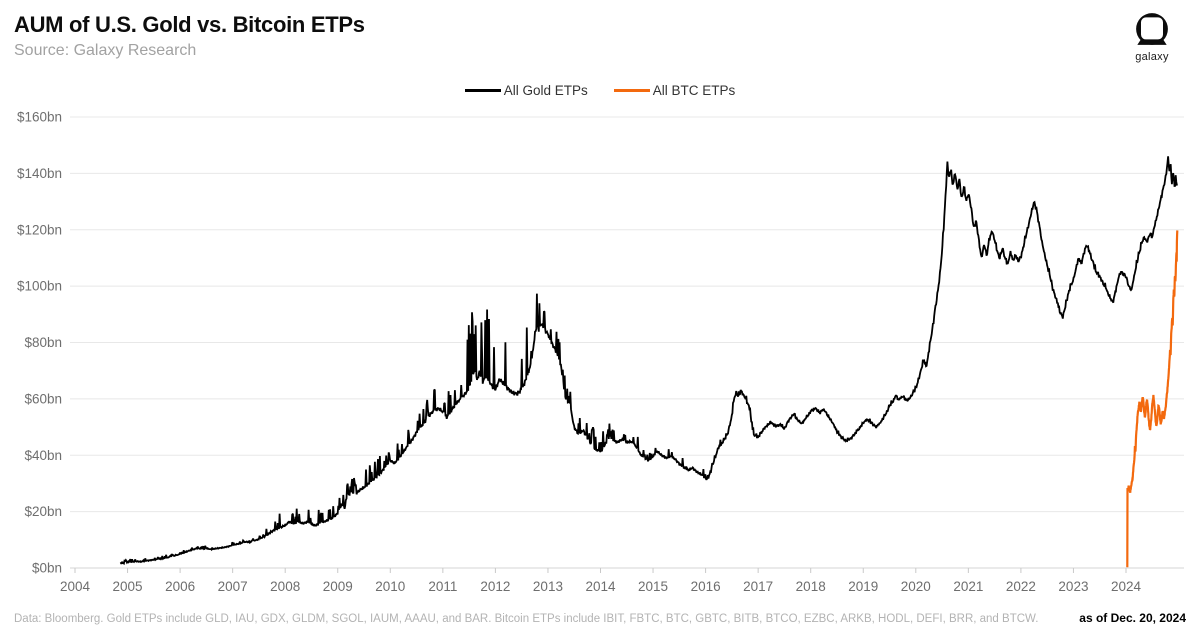 The image size is (1200, 633). Describe the element at coordinates (863, 586) in the screenshot. I see `x-axis-label: 2019` at that location.